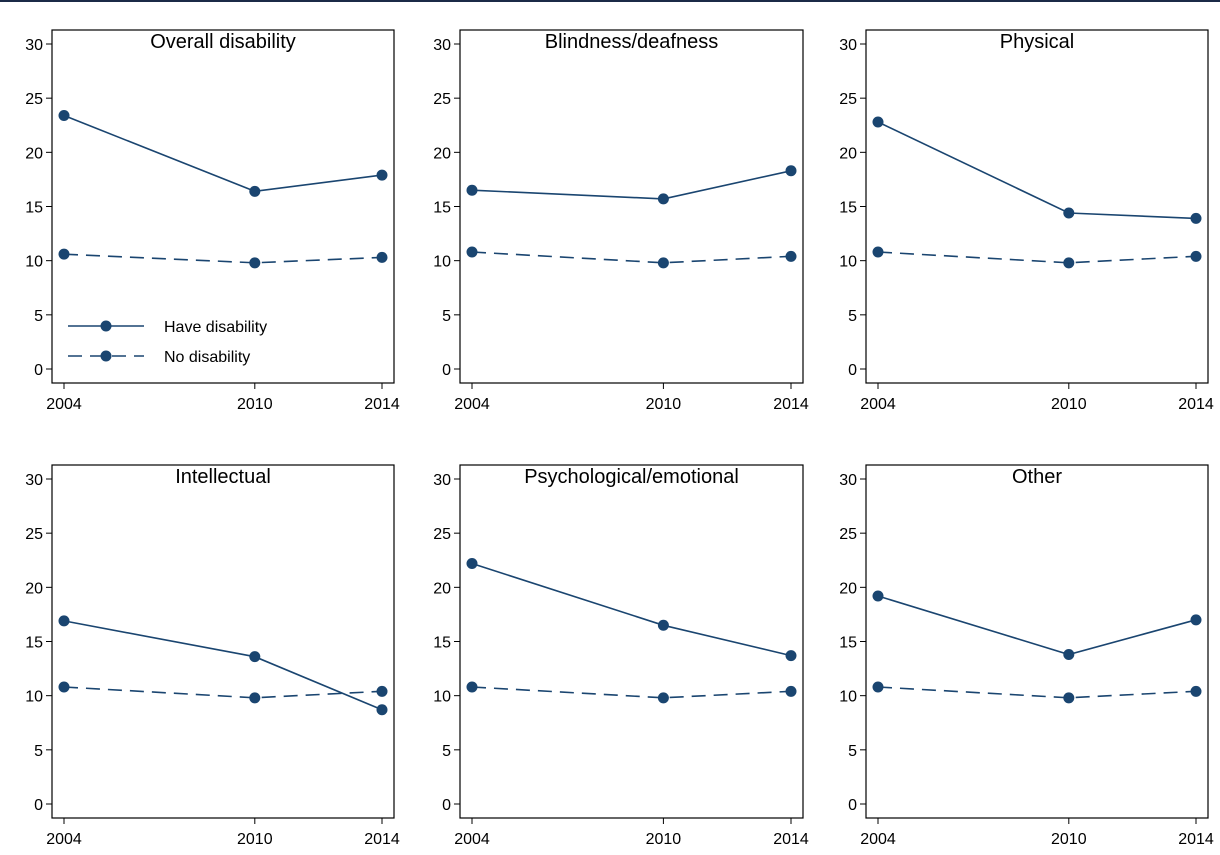 The image size is (1220, 855). Describe the element at coordinates (631, 42) in the screenshot. I see `panel-title: Blindness/deafness` at that location.